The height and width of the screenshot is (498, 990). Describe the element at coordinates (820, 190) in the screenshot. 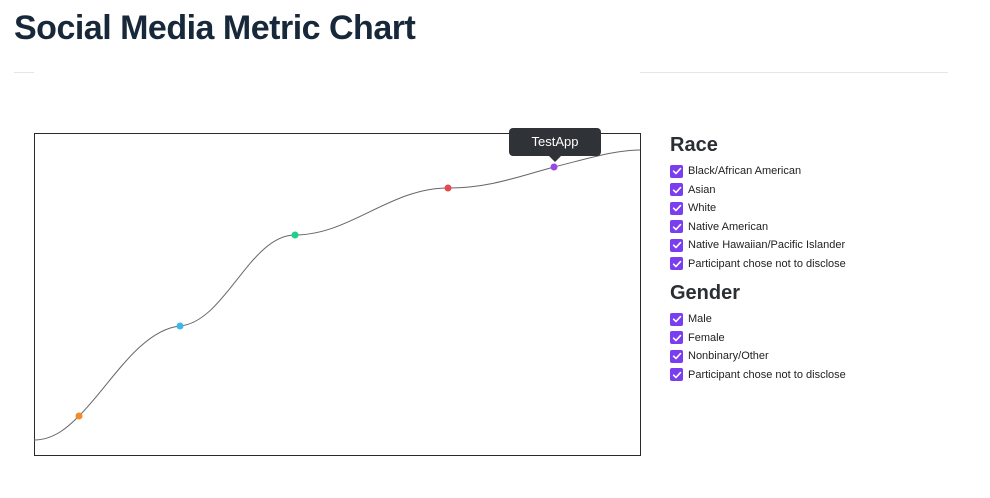

I see `race-option: Asian` at that location.